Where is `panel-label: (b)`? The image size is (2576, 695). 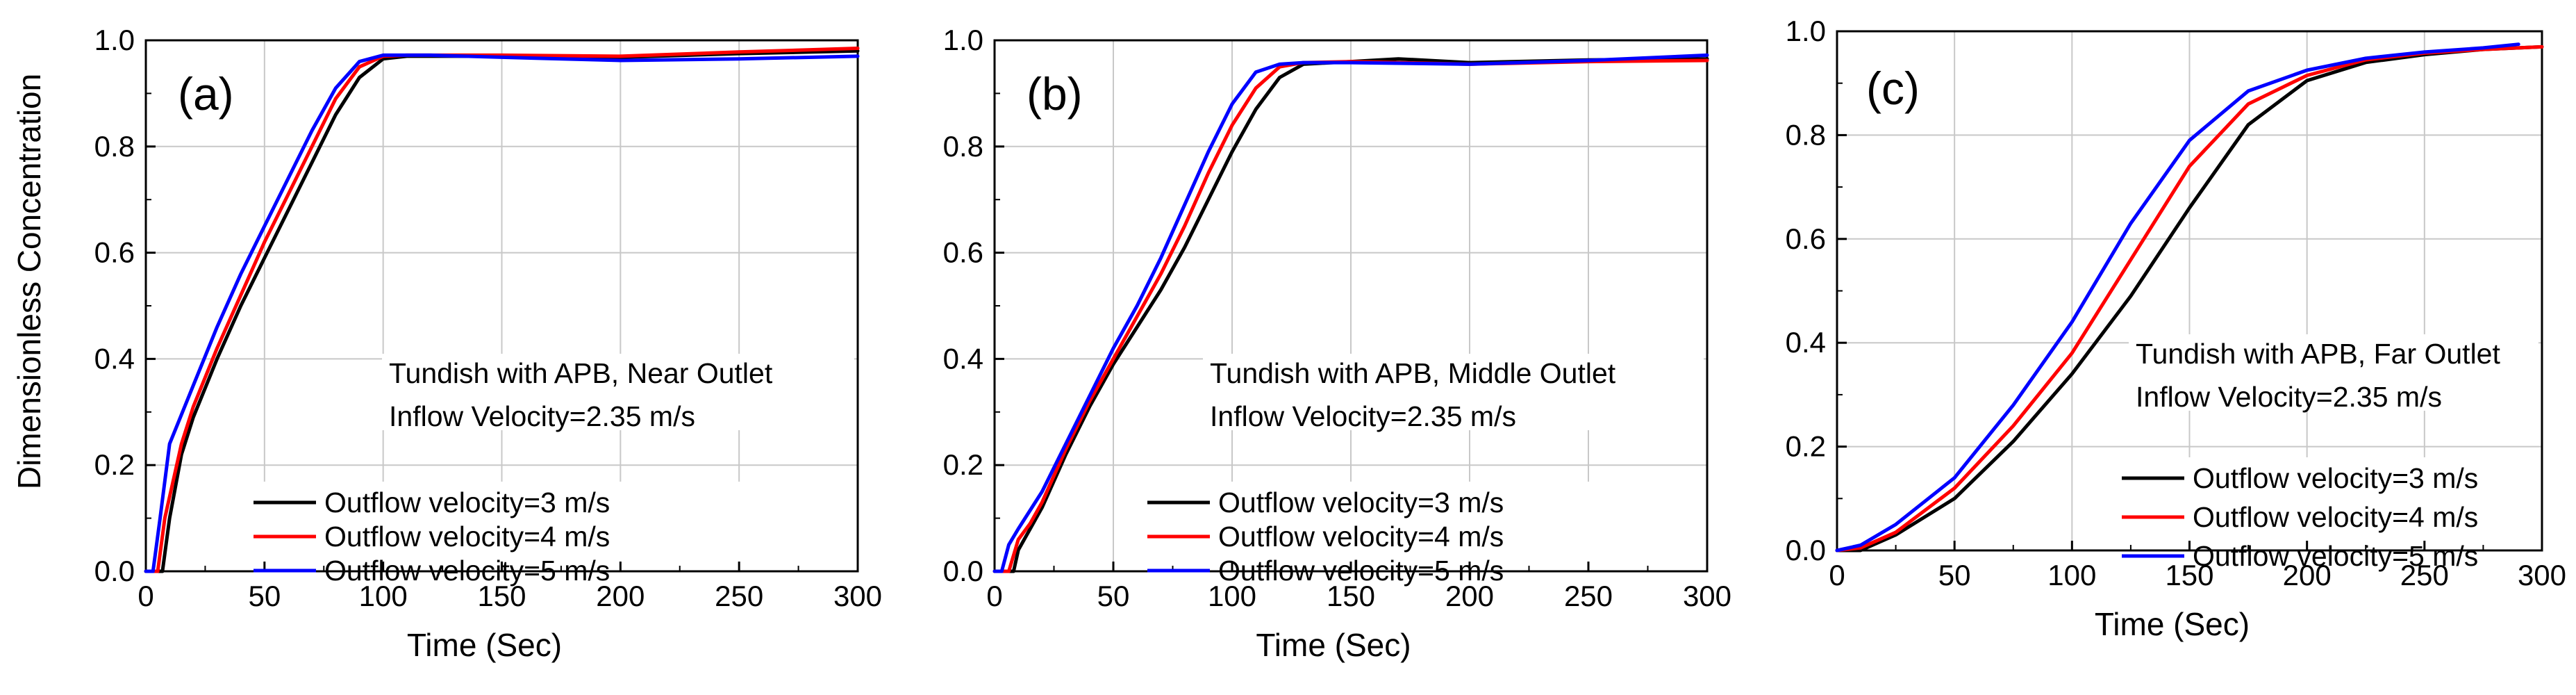 panel-label: (b) is located at coordinates (1055, 94).